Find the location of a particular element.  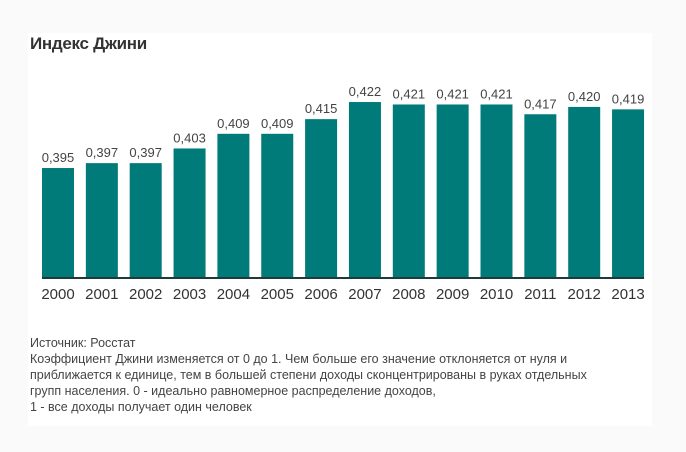

x-axis-line is located at coordinates (343, 278).